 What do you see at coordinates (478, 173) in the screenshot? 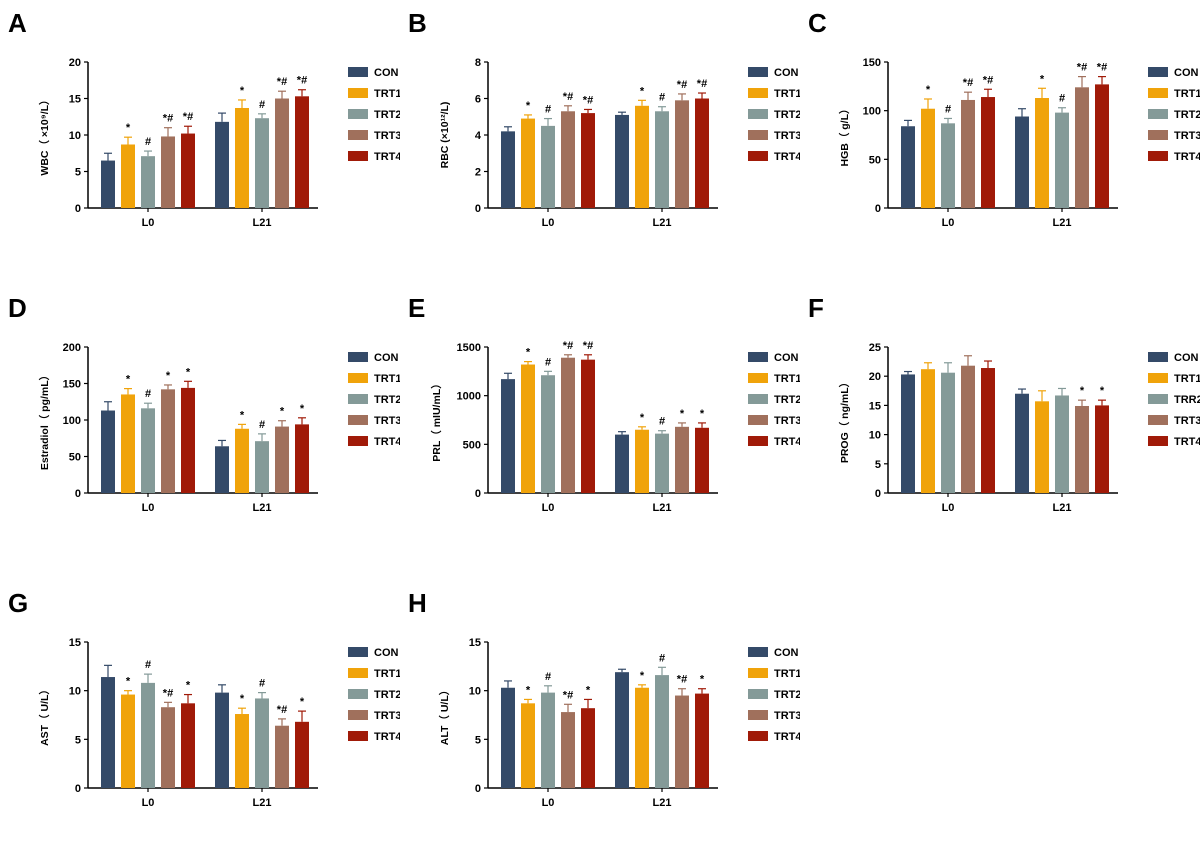
I see `y-tick-label: 2` at bounding box center [478, 173].